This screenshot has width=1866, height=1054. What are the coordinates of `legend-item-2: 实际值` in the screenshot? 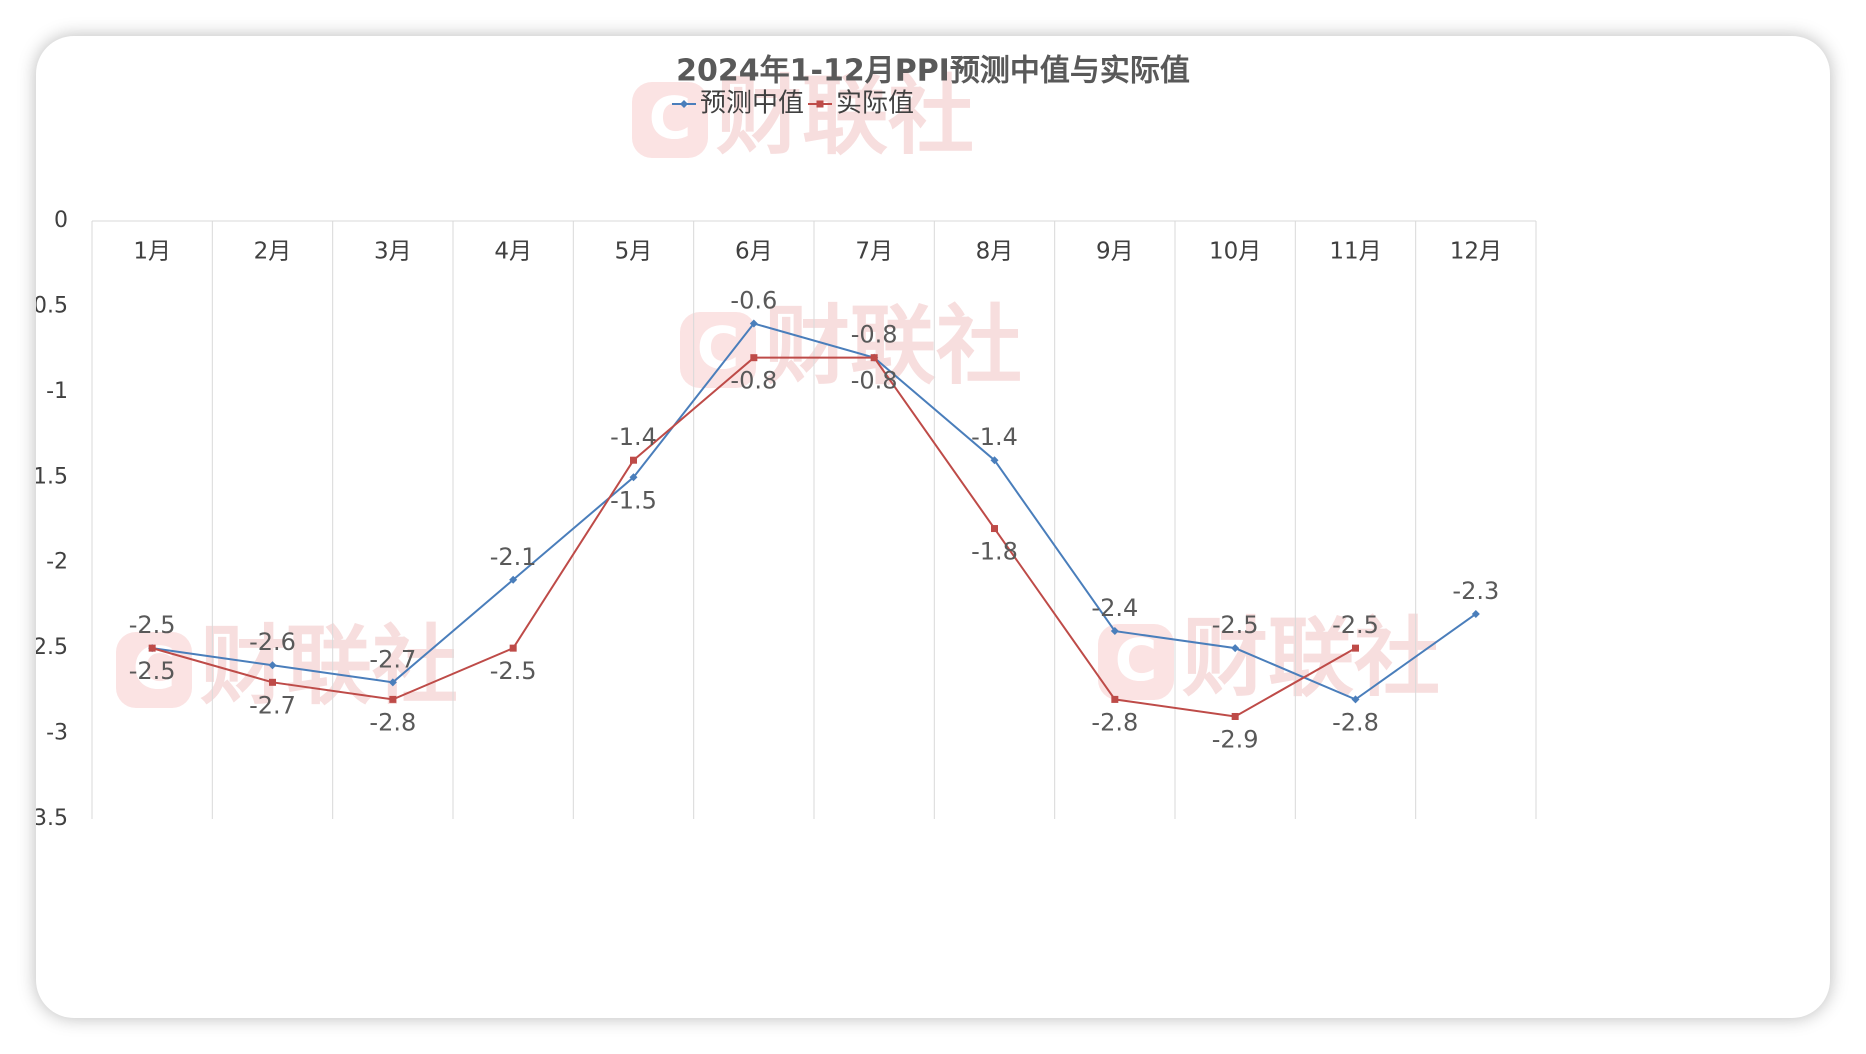 It's located at (861, 104).